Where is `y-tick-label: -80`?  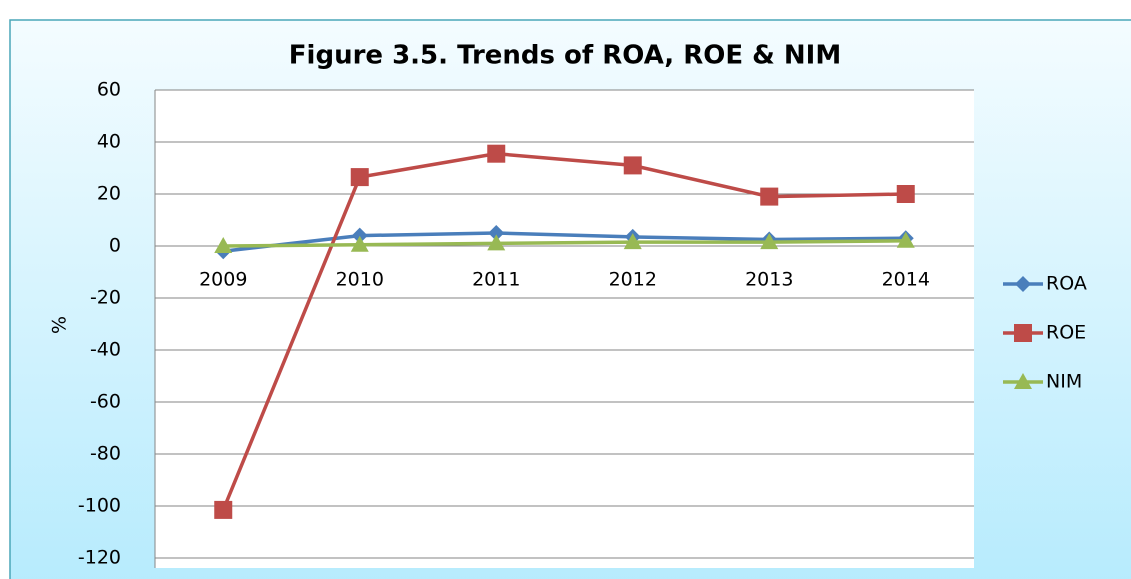
y-tick-label: -80 is located at coordinates (105, 454).